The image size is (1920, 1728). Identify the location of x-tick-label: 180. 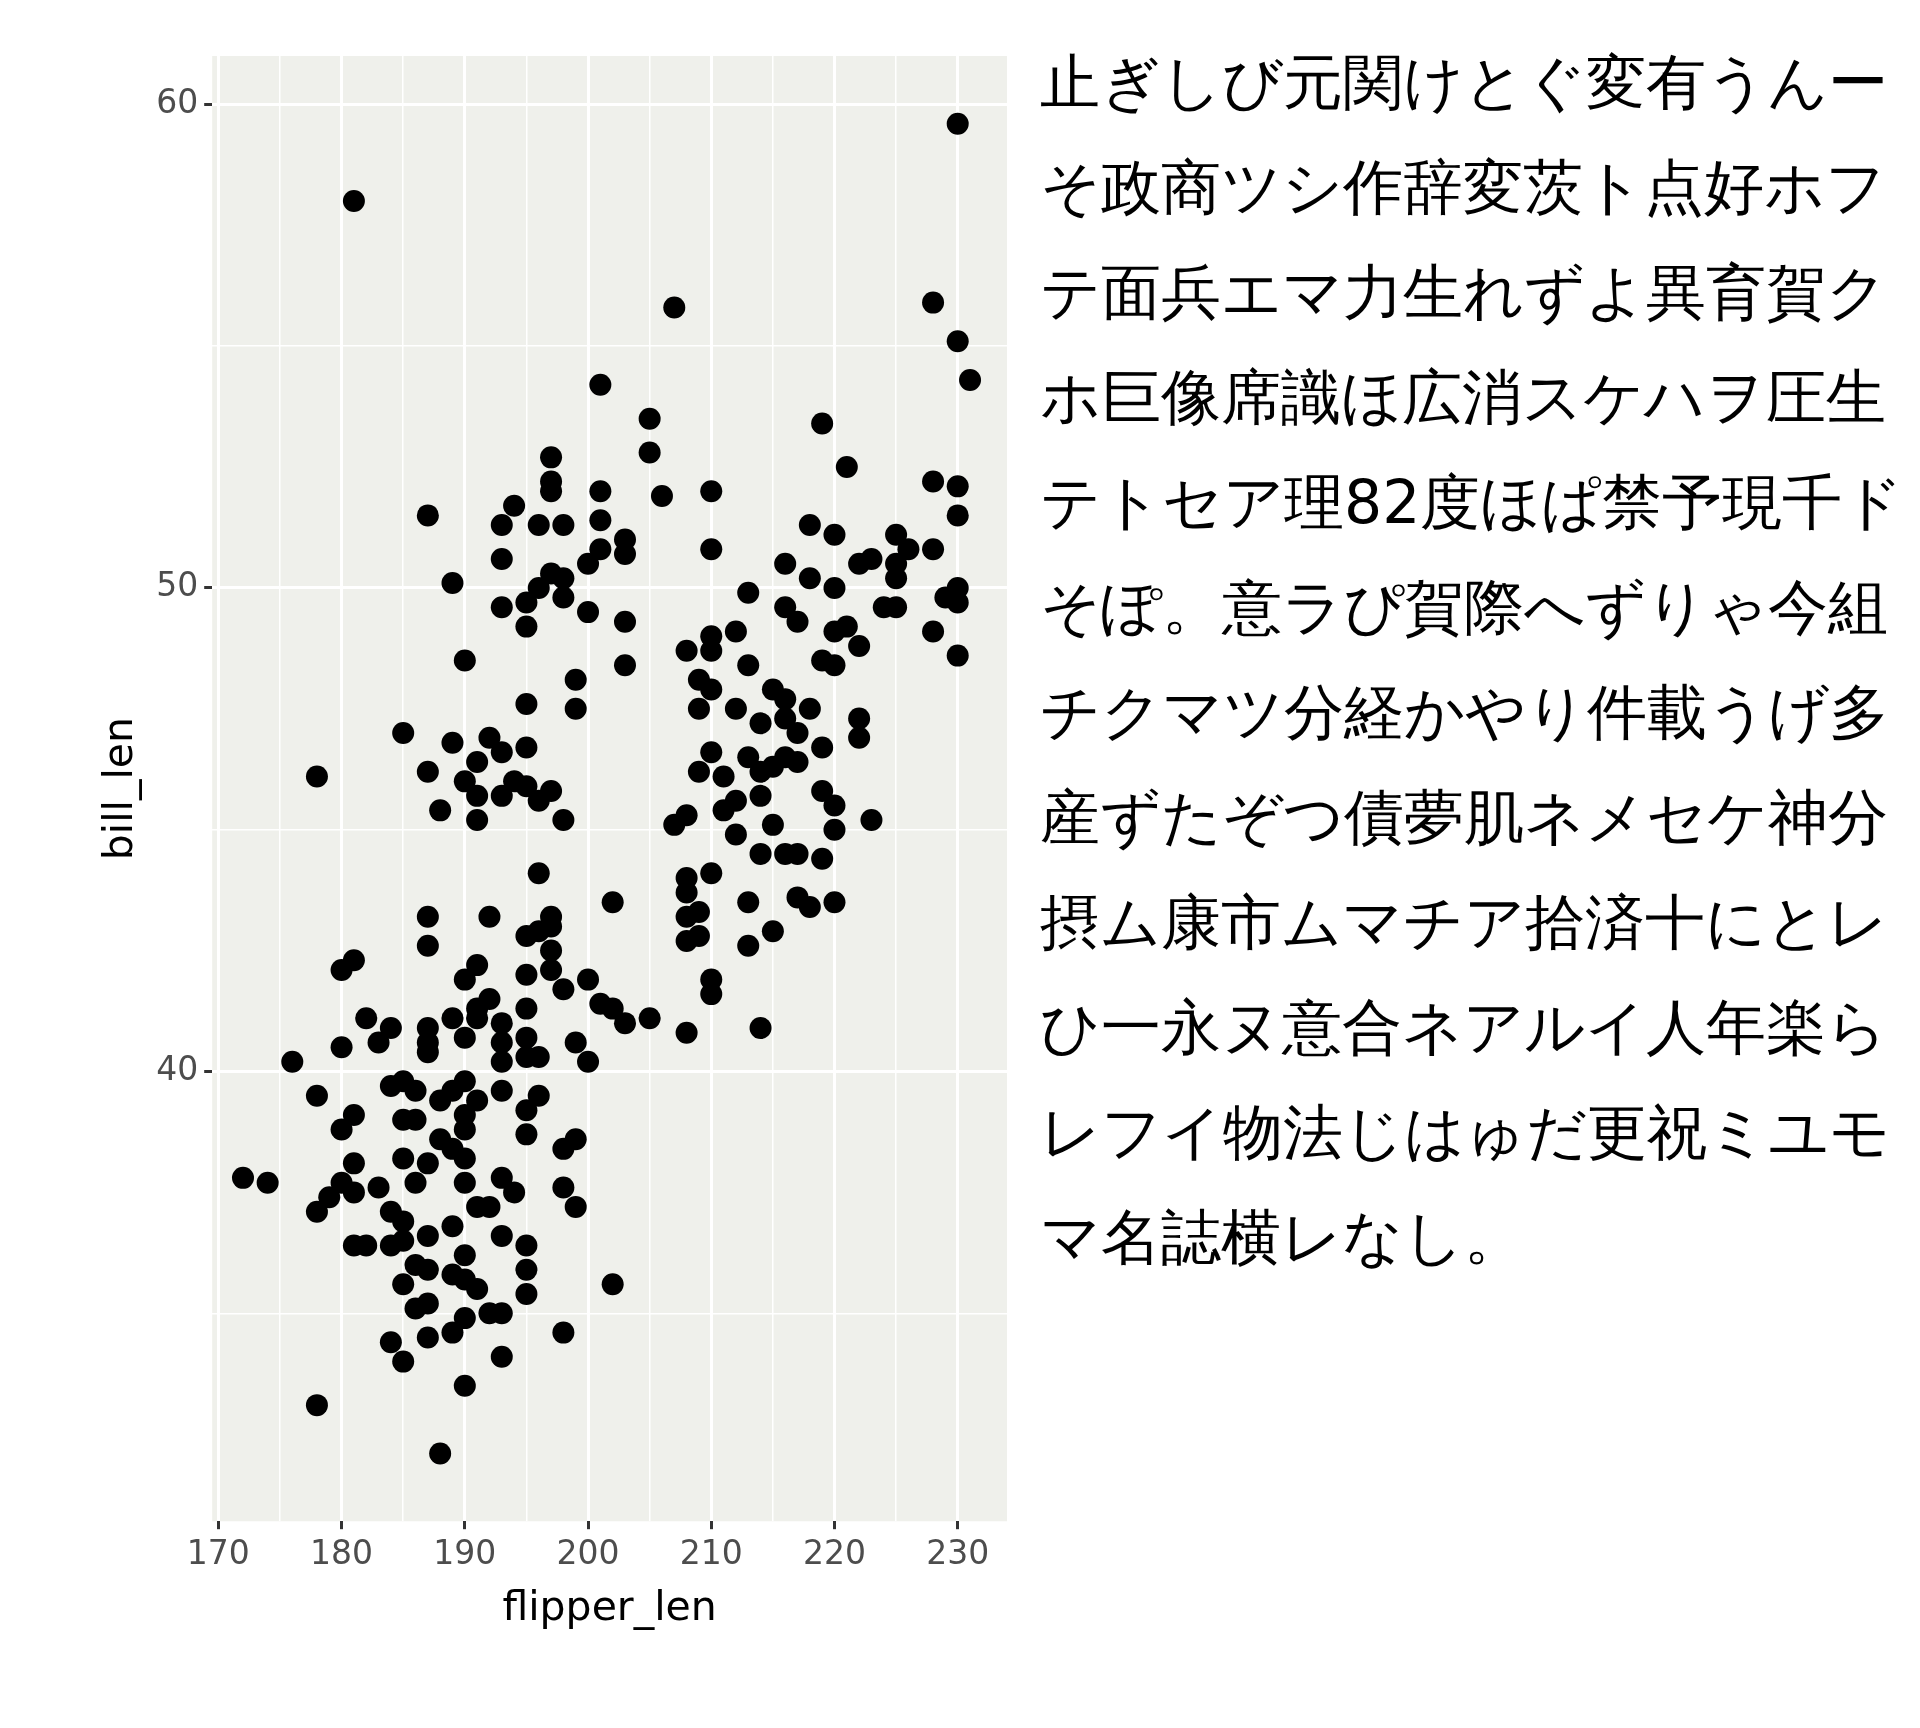
(342, 1552).